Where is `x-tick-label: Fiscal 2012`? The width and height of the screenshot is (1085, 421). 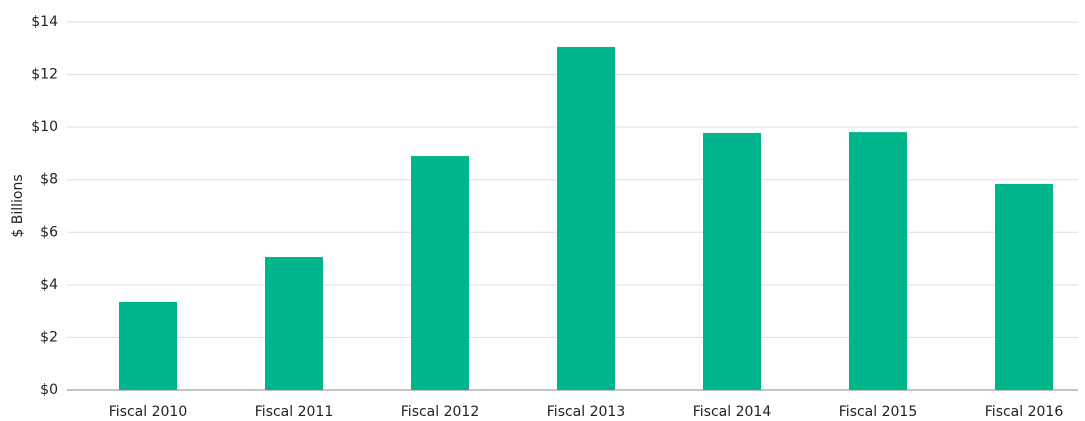 x-tick-label: Fiscal 2012 is located at coordinates (440, 412).